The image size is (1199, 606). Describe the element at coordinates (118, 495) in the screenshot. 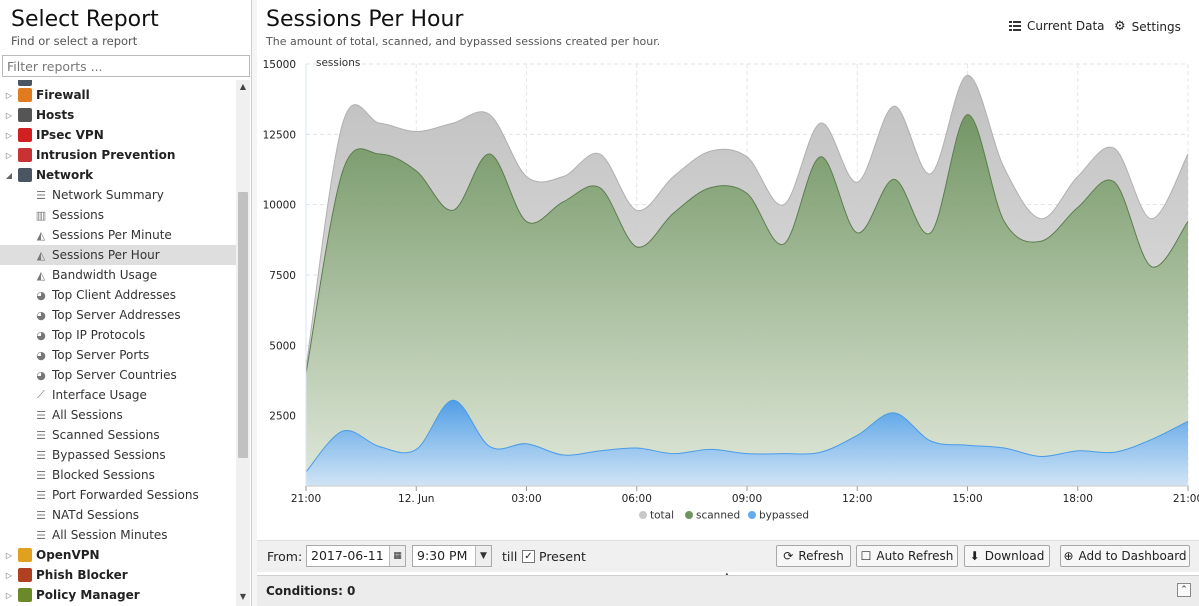

I see `tree-report-item: ☰ Port Forwarded Sessions` at that location.